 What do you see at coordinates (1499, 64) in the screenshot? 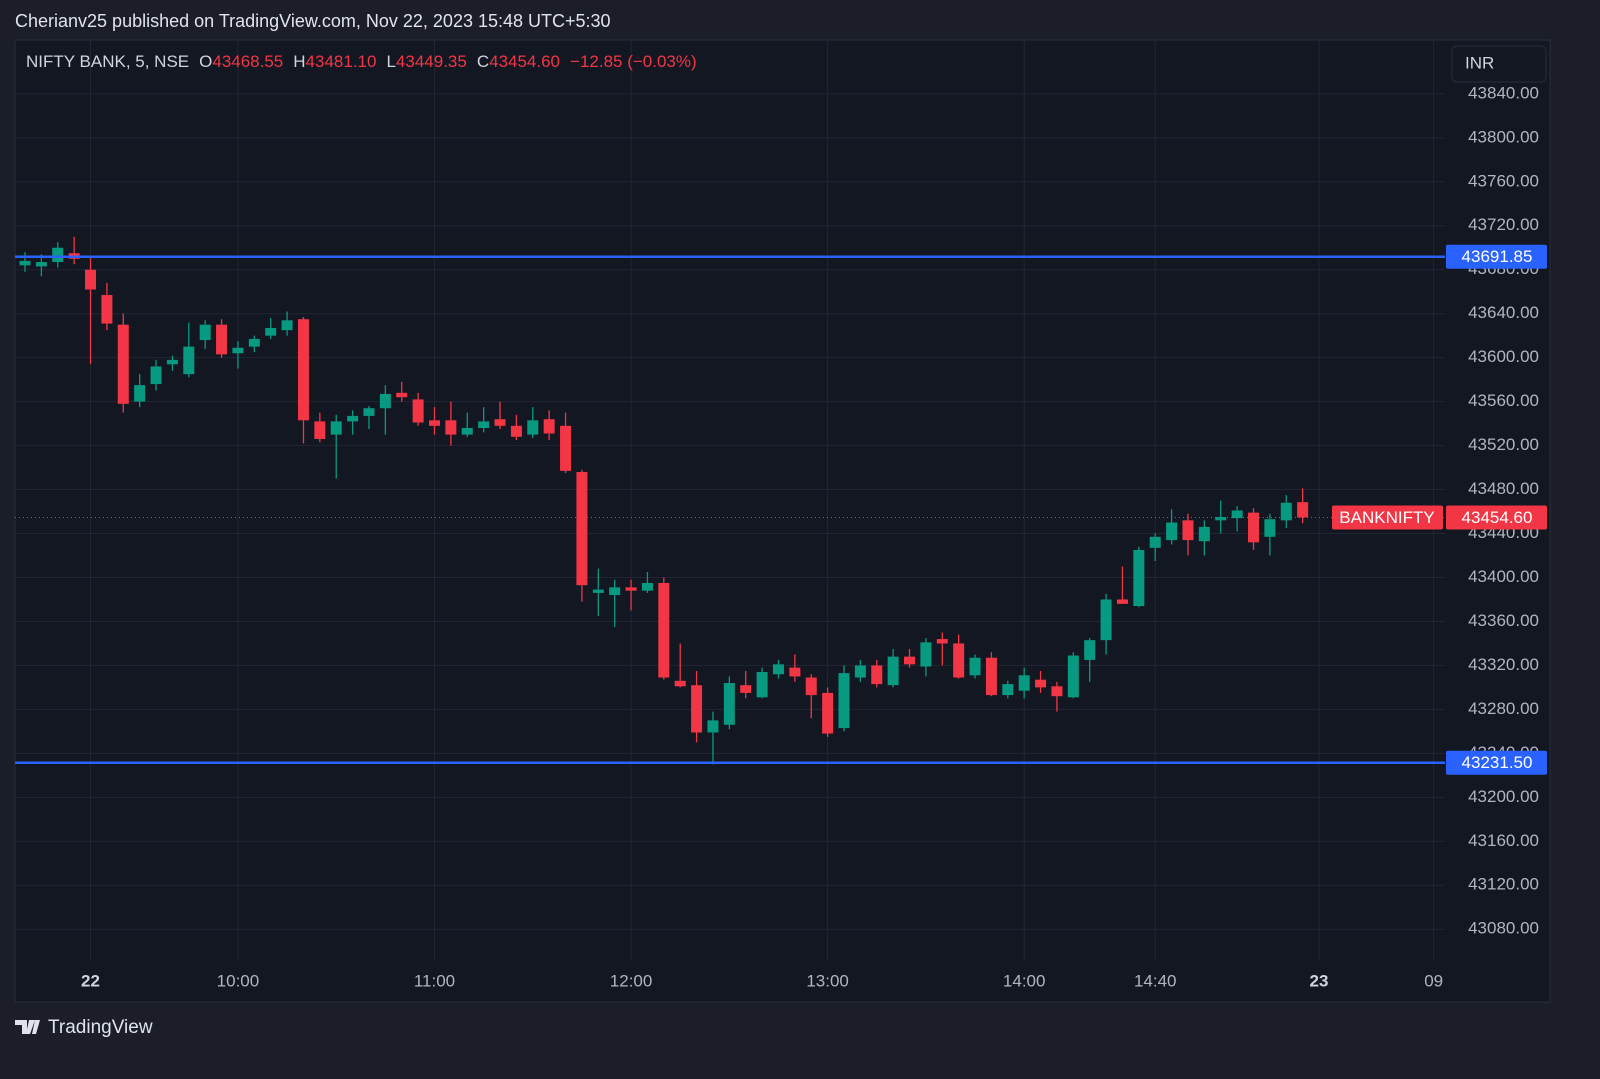
I see `currency-button` at bounding box center [1499, 64].